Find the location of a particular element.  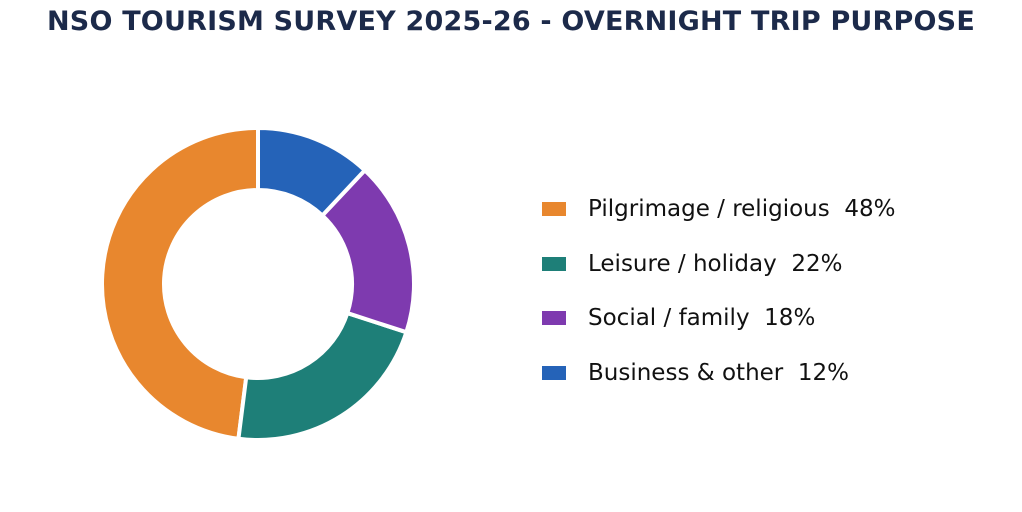

legend-label: Business & other 12% is located at coordinates (718, 372).